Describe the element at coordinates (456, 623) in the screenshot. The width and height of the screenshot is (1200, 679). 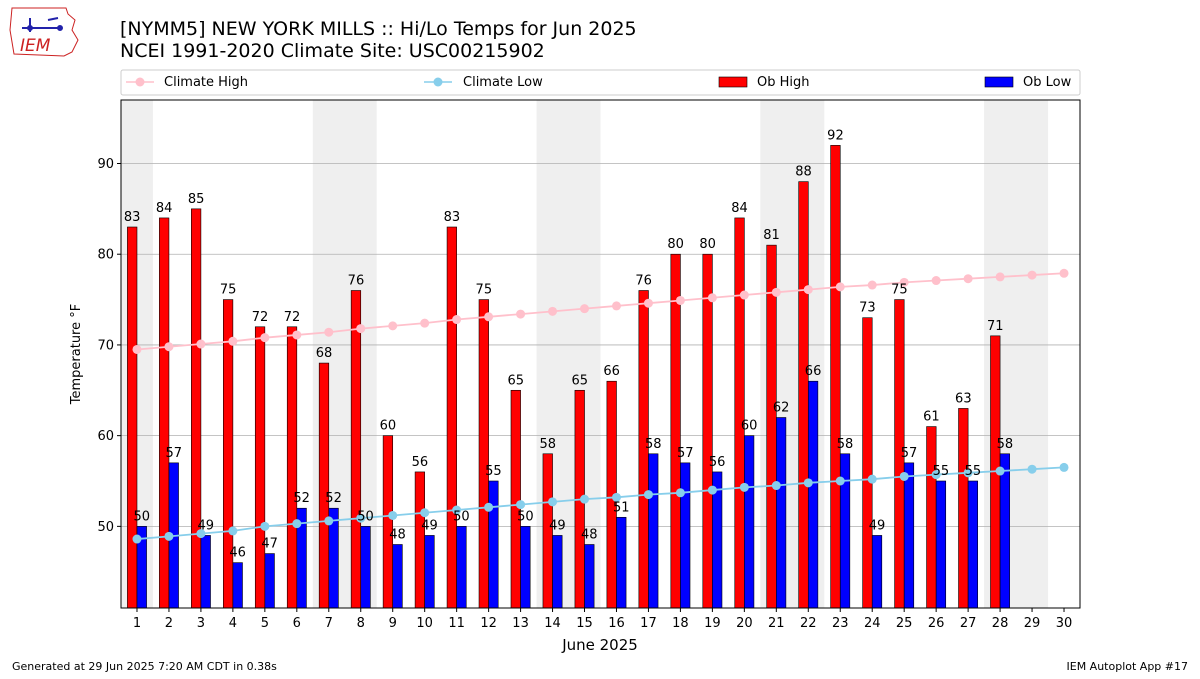
I see `x-tick-label: 11` at that location.